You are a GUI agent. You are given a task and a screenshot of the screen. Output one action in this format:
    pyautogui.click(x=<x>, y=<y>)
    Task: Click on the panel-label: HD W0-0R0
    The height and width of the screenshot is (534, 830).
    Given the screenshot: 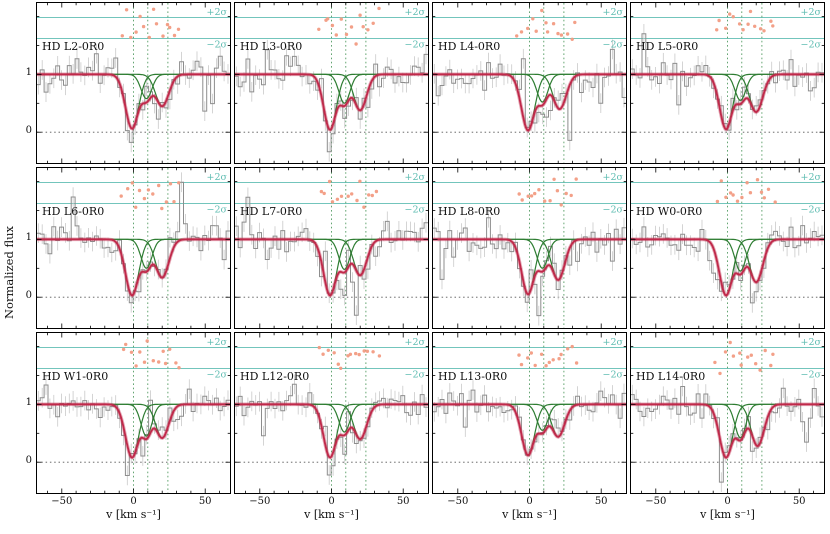 What is the action you would take?
    pyautogui.click(x=669, y=211)
    